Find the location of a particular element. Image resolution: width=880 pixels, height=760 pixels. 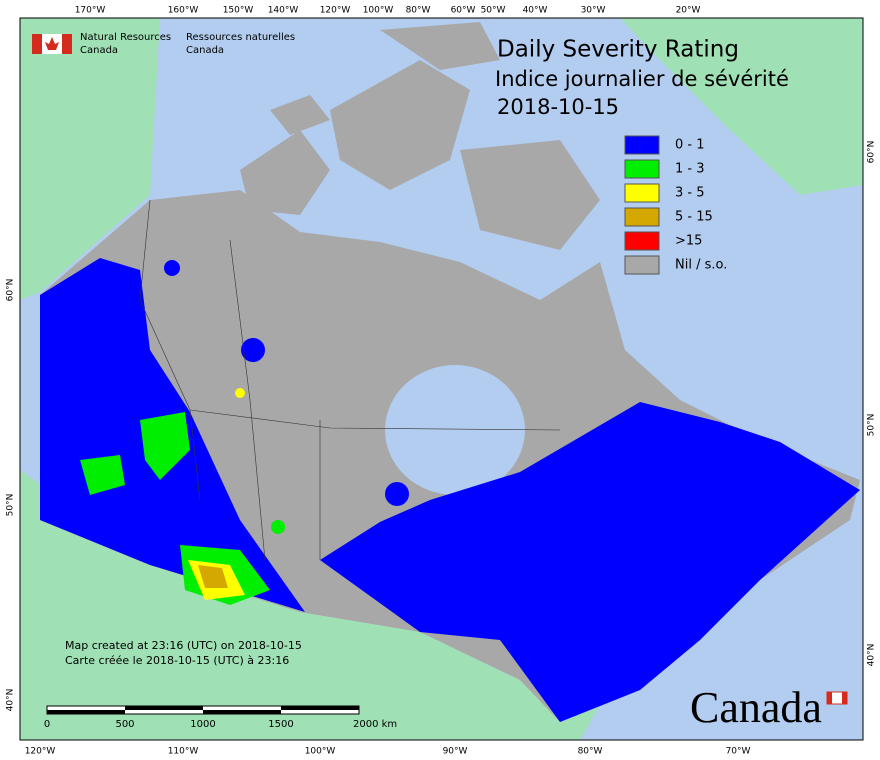

longitude-label: 160°W is located at coordinates (183, 11).